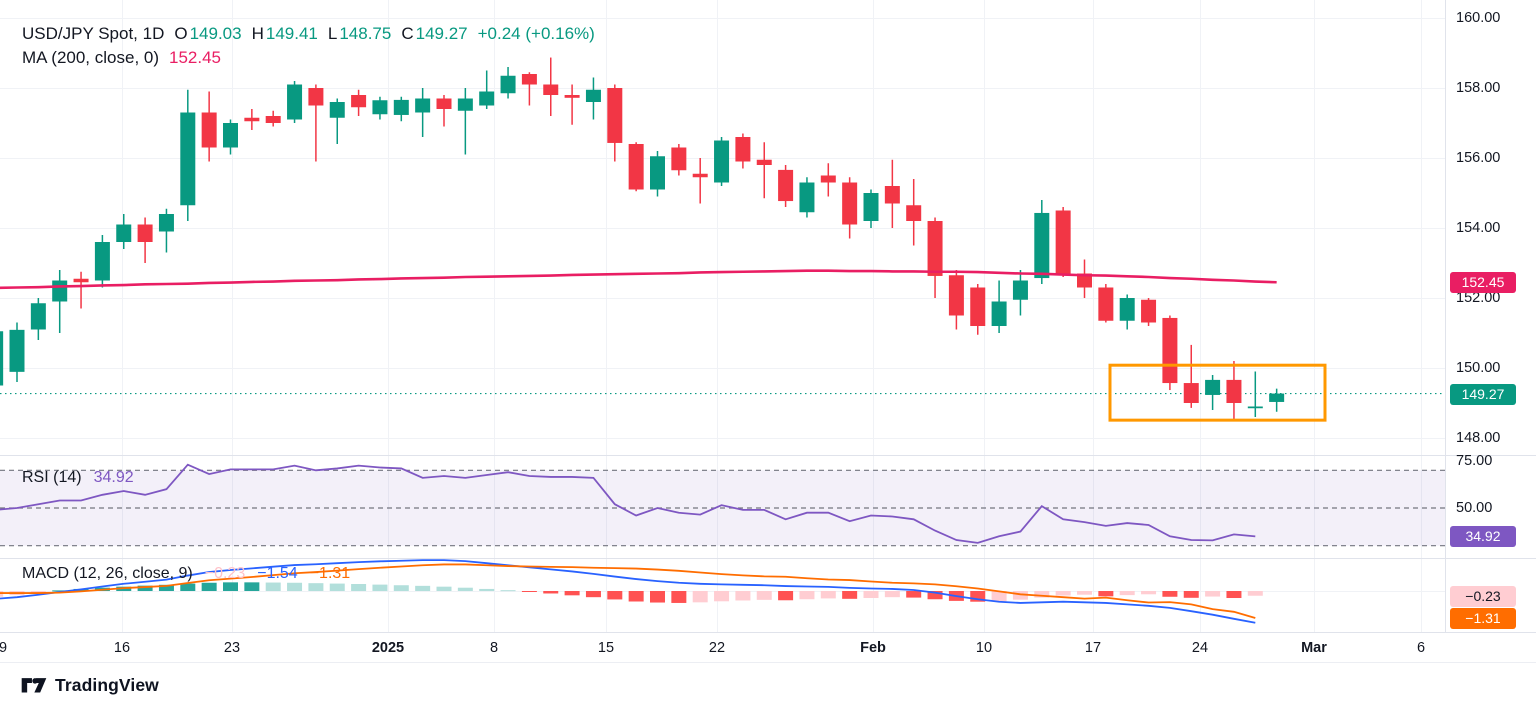  What do you see at coordinates (638, 279) in the screenshot?
I see `ma200-line` at bounding box center [638, 279].